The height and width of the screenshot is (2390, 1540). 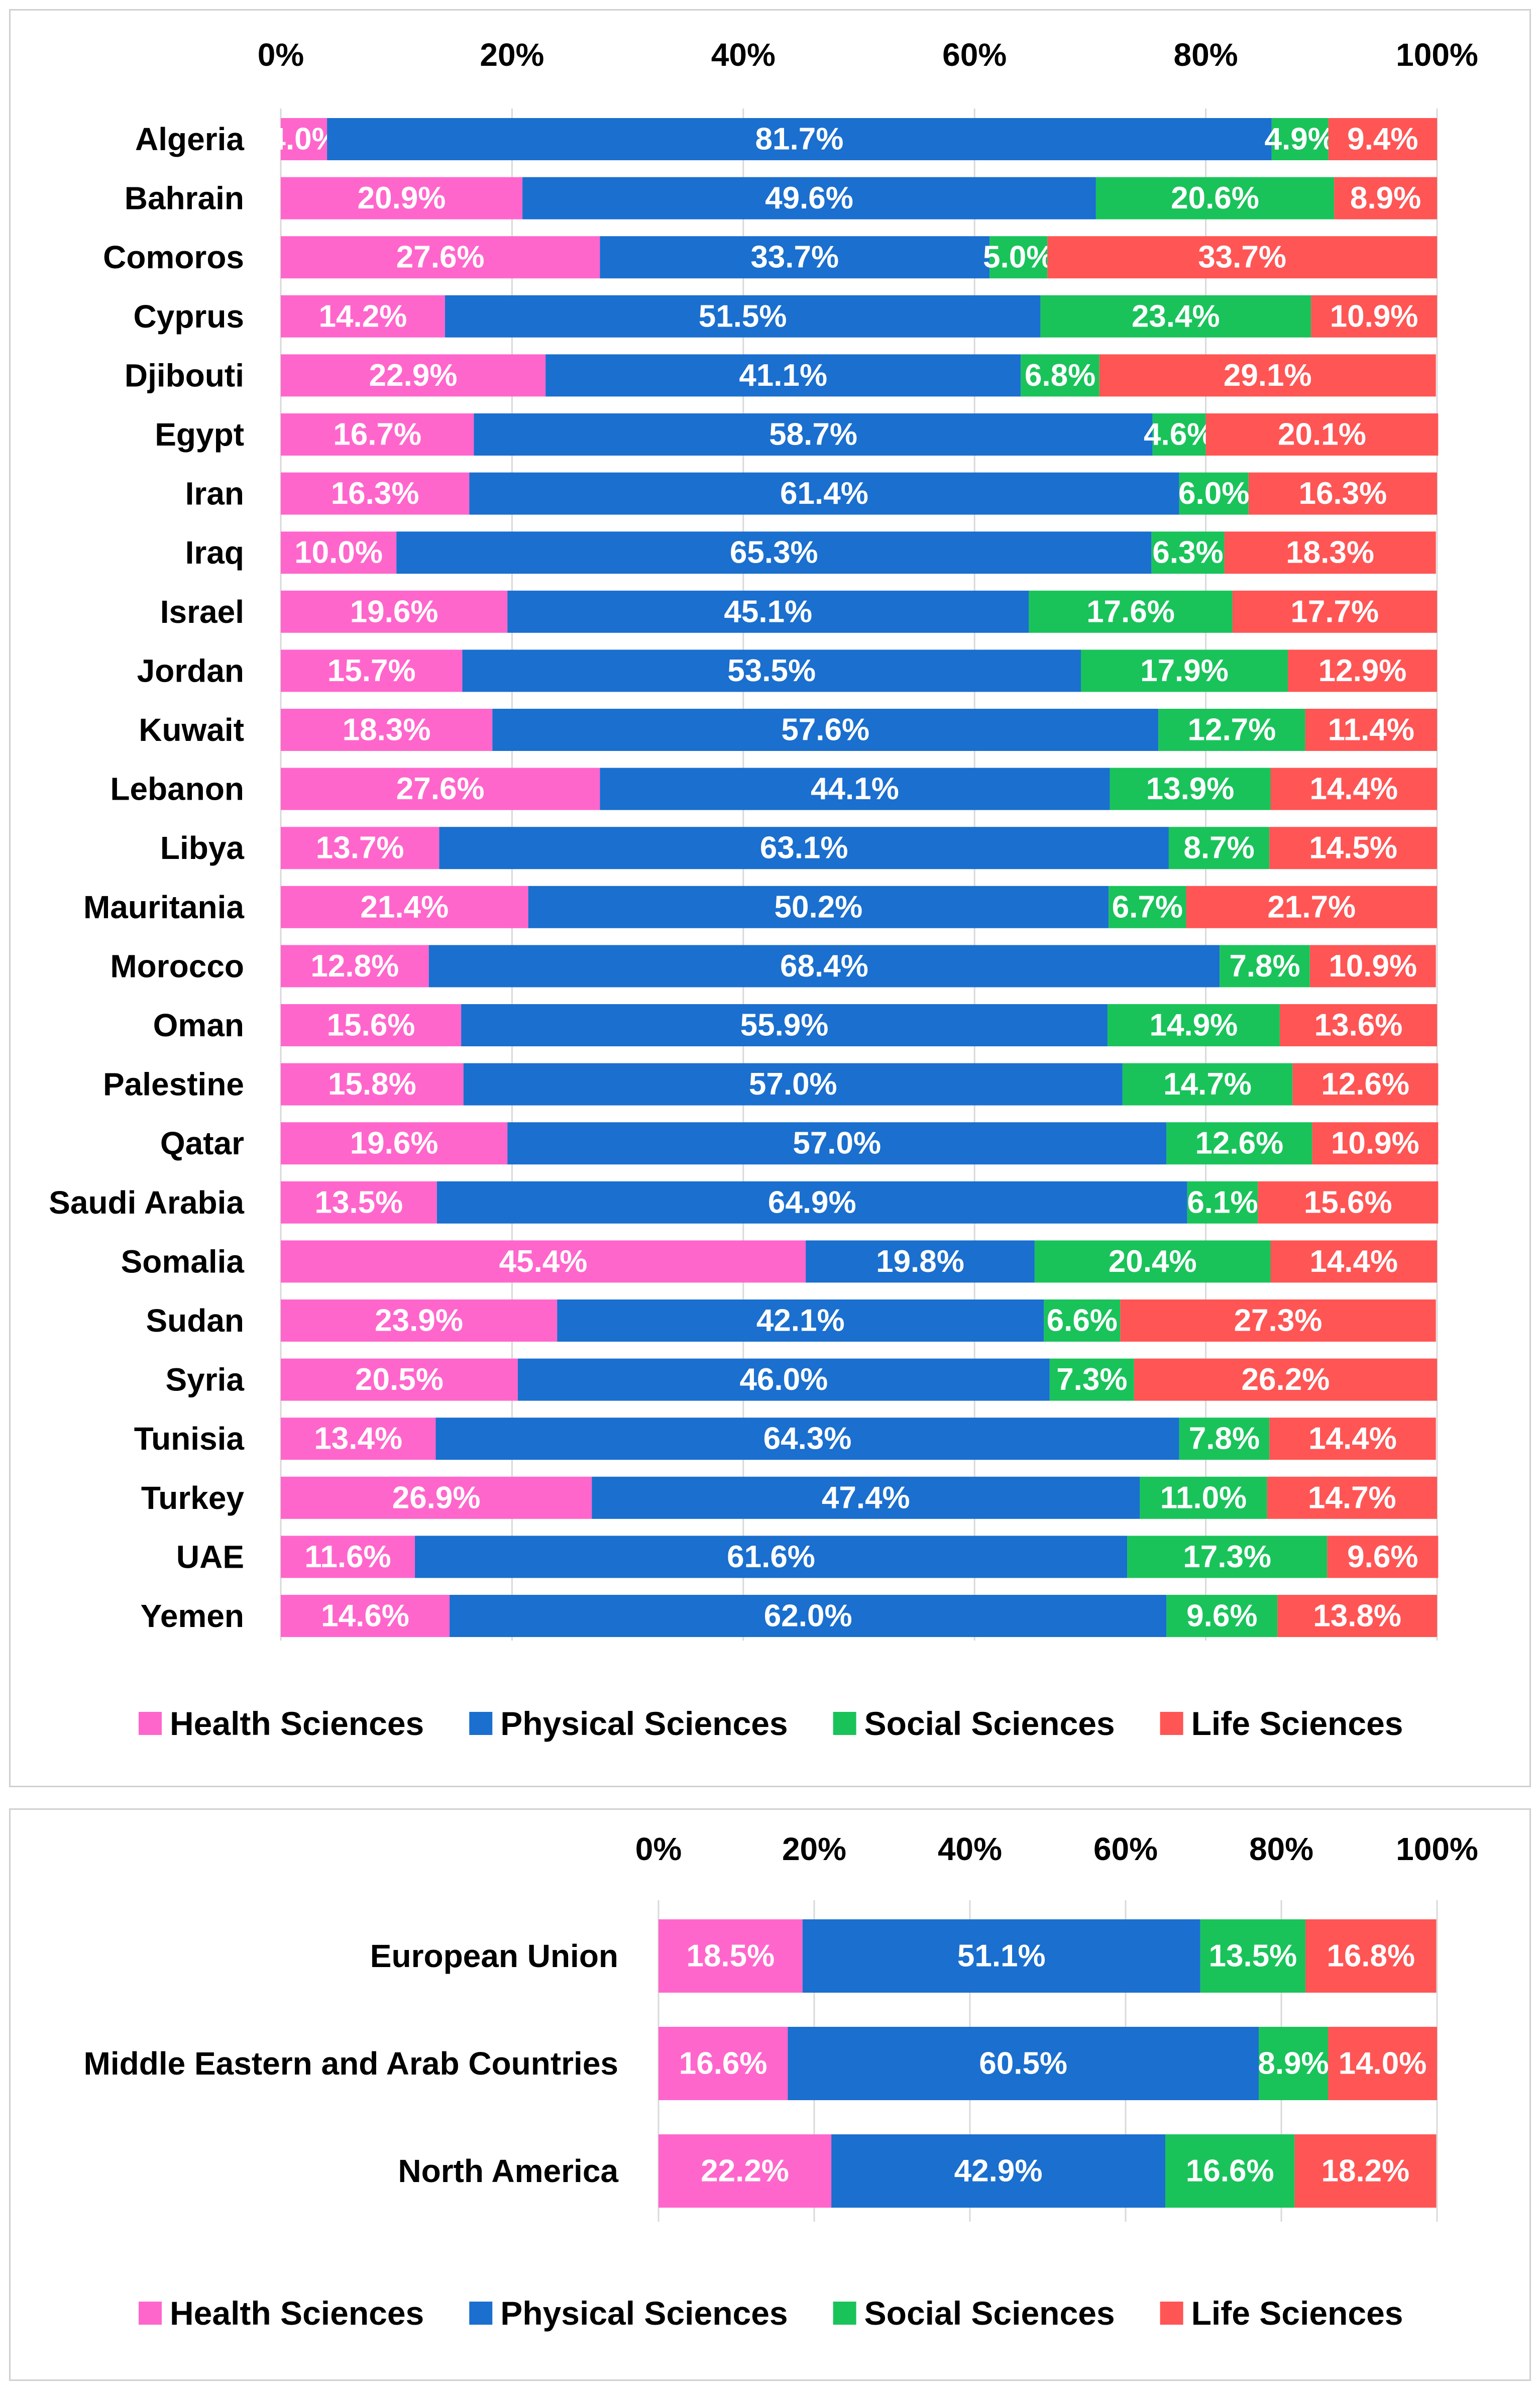 What do you see at coordinates (184, 375) in the screenshot?
I see `category-label-djibouti: Djibouti` at bounding box center [184, 375].